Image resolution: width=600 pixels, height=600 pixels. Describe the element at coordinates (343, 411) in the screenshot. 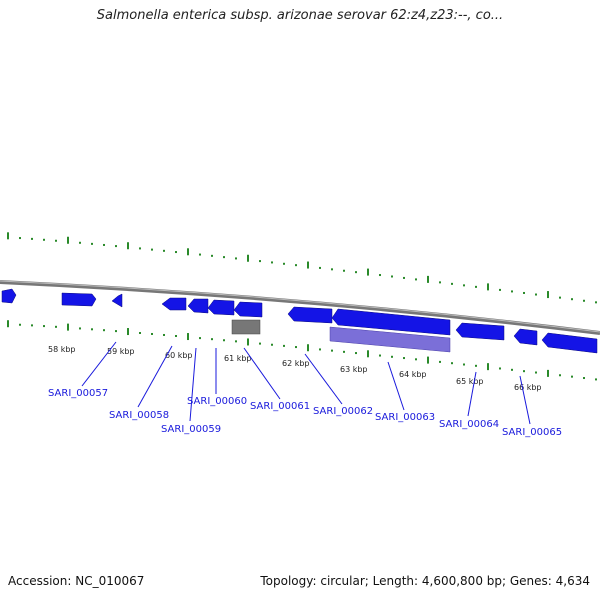

I see `gene-label: SARI_00062` at that location.